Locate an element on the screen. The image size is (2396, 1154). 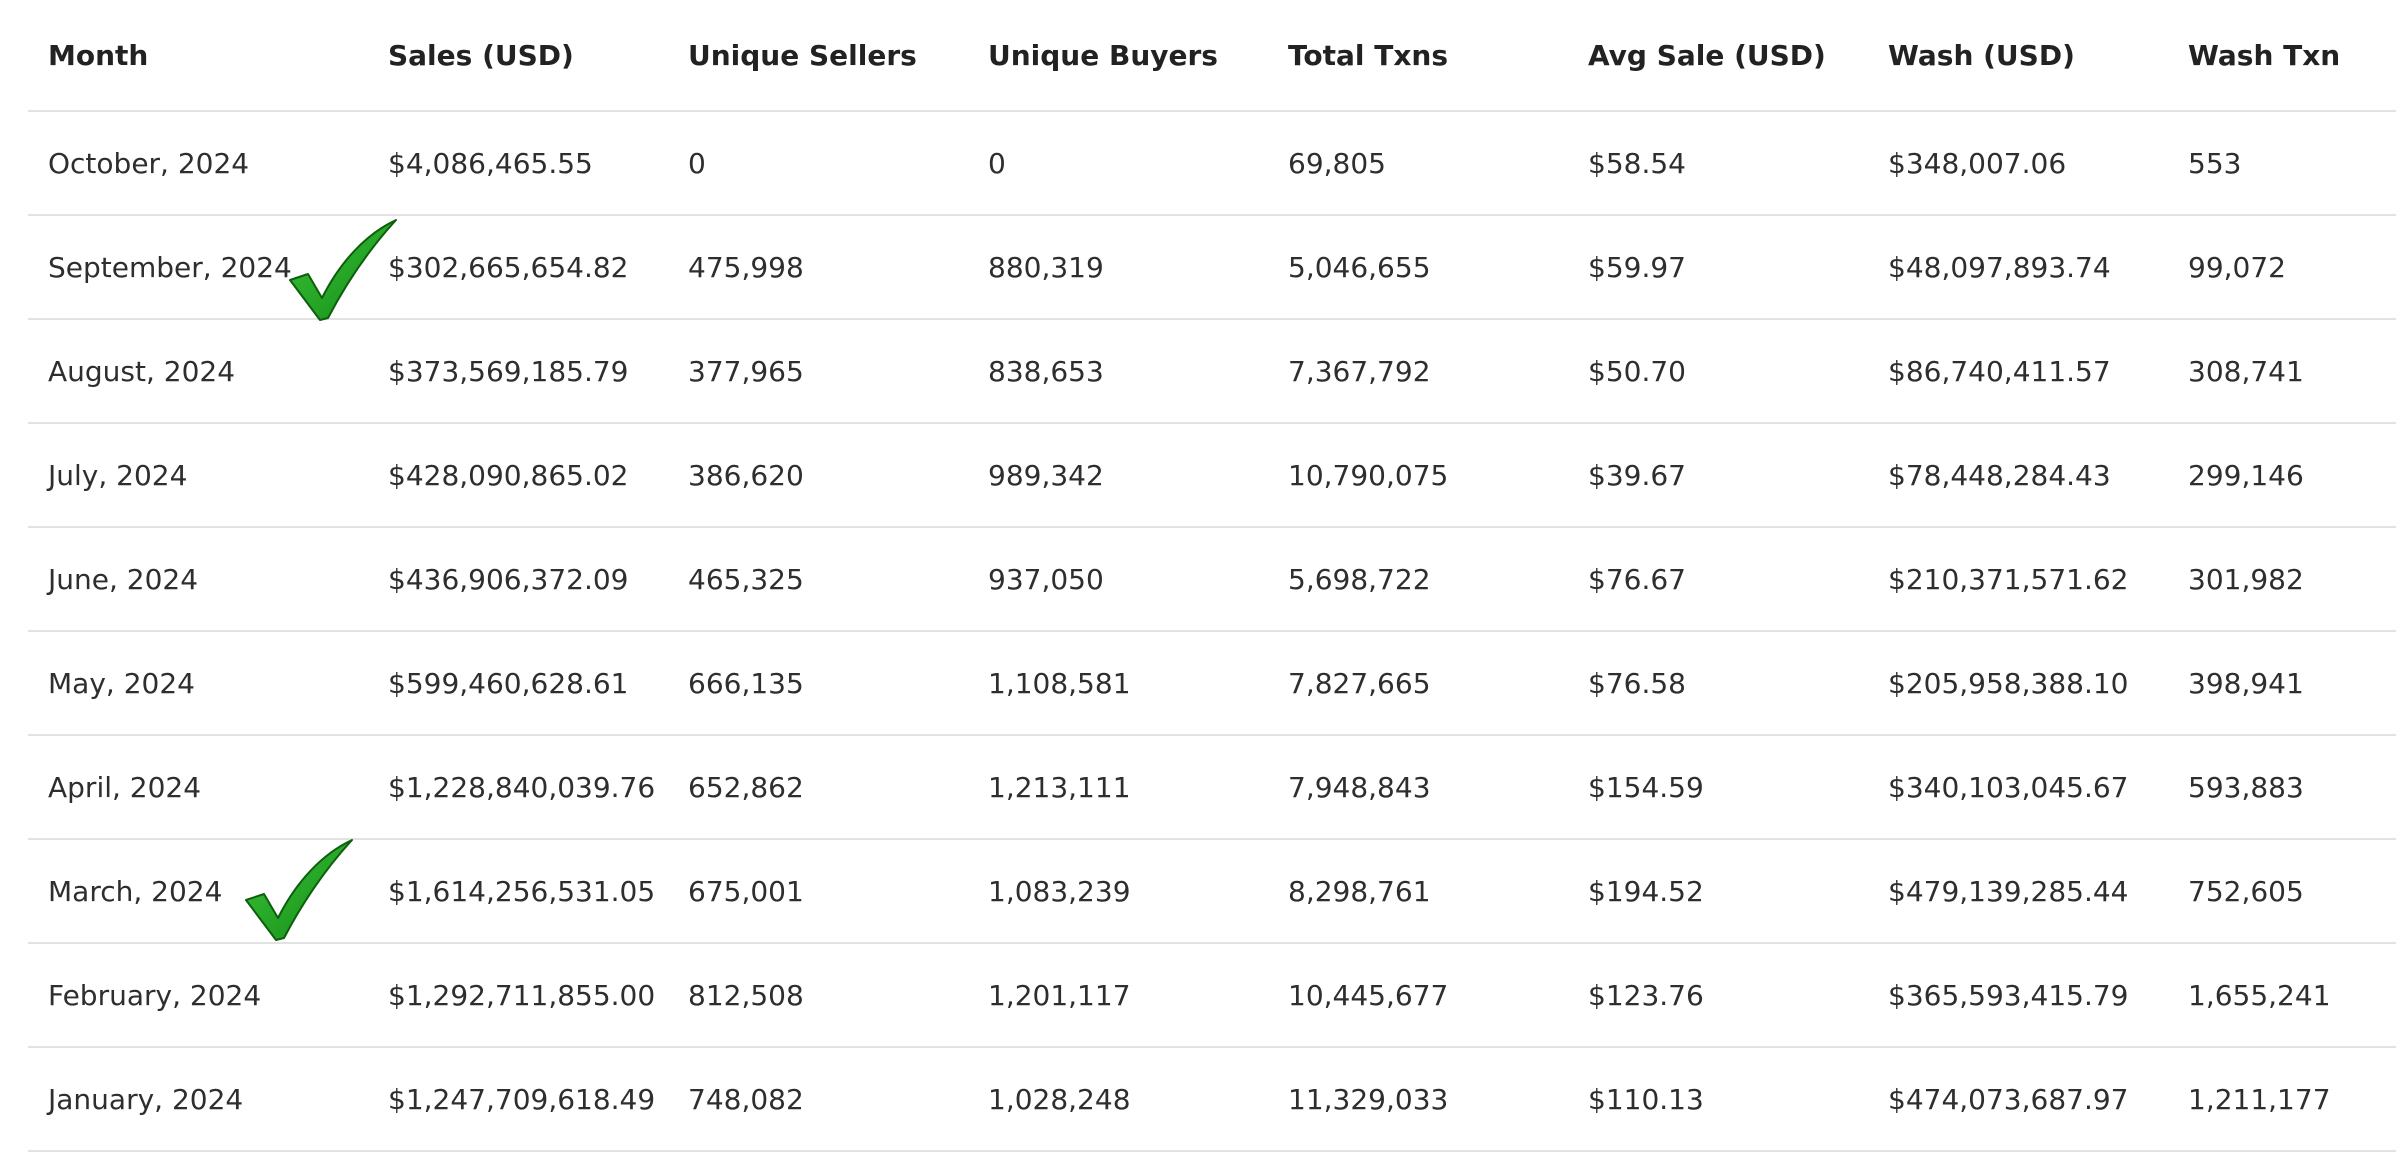
cell-total-txns: 5,698,722 is located at coordinates (1418, 579).